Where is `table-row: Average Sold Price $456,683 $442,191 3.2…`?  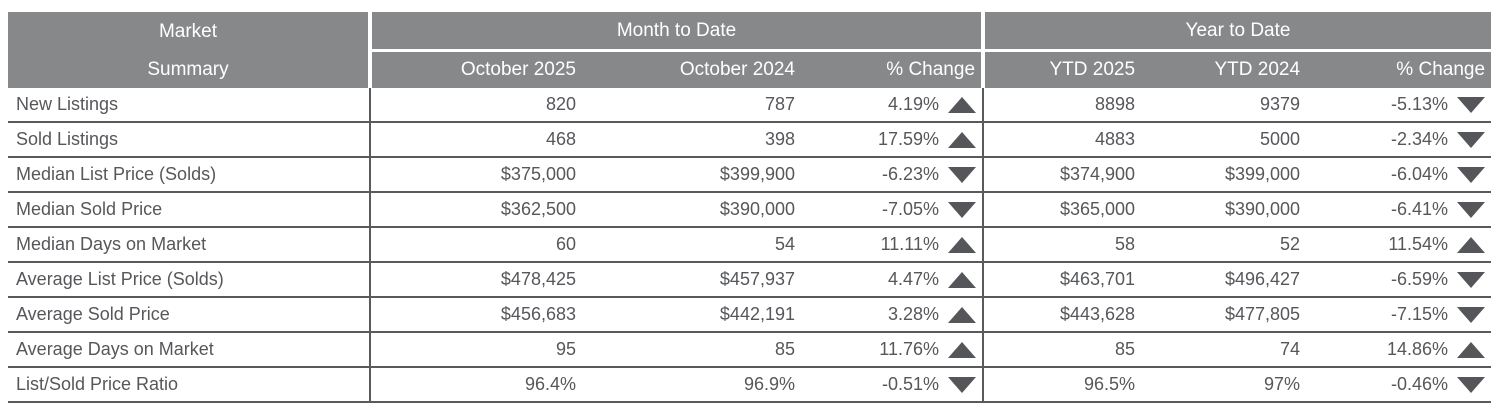
table-row: Average Sold Price $456,683 $442,191 3.2… is located at coordinates (750, 315).